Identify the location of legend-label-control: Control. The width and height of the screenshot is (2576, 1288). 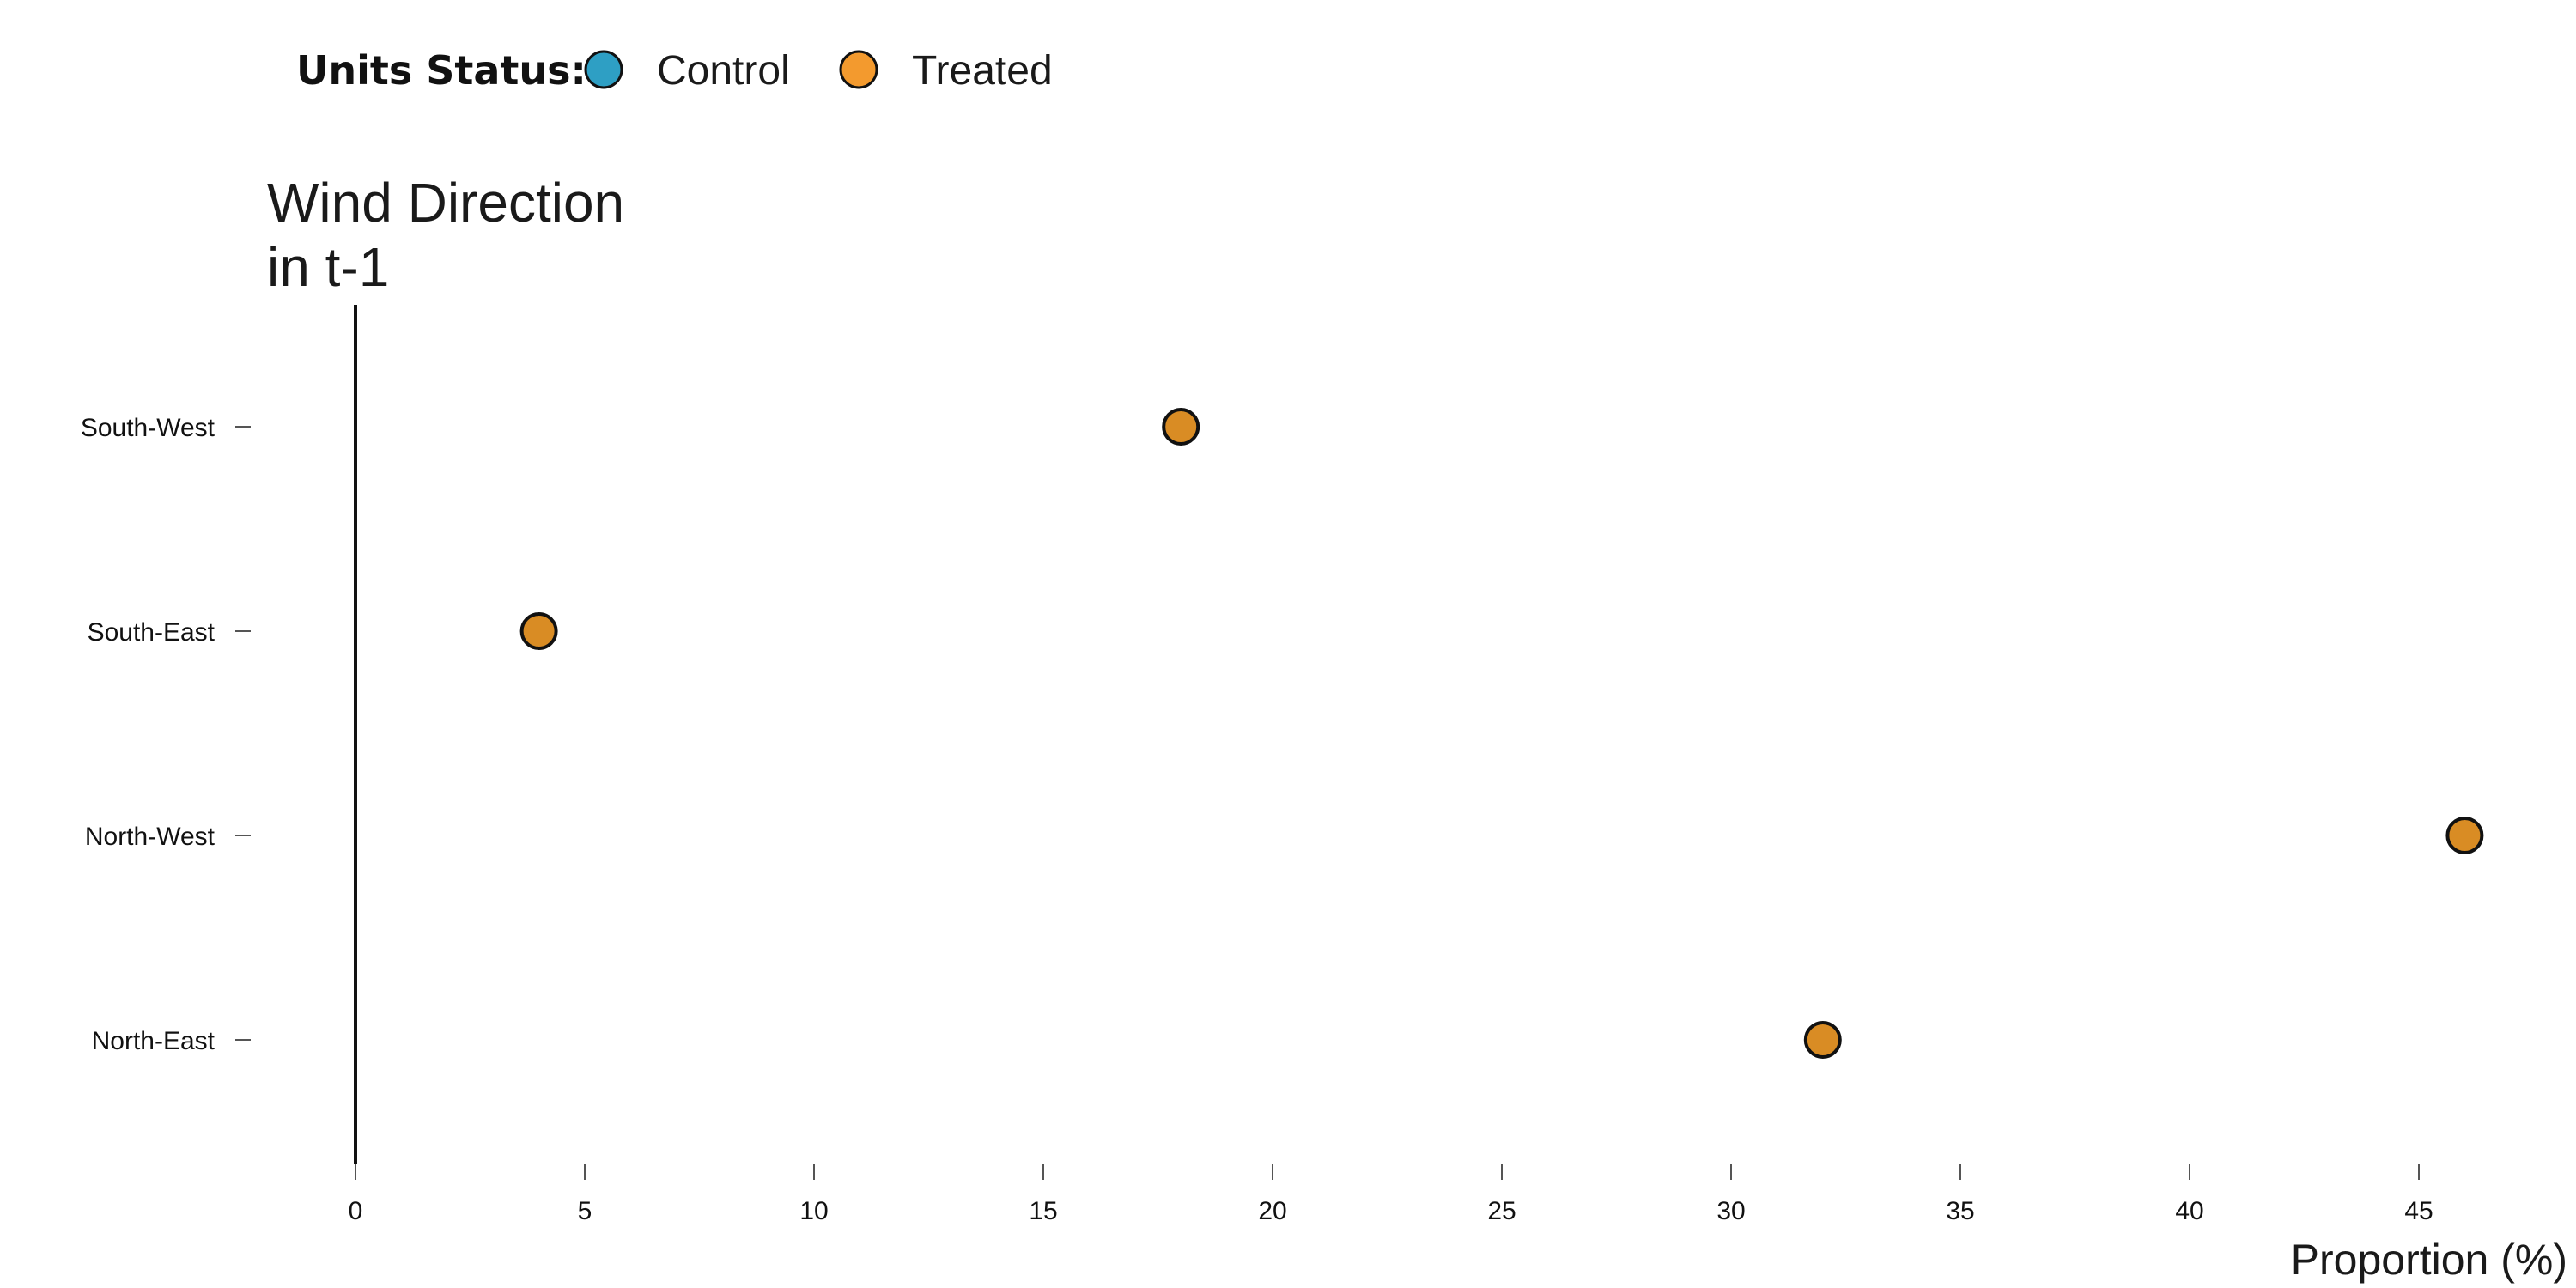
(724, 71).